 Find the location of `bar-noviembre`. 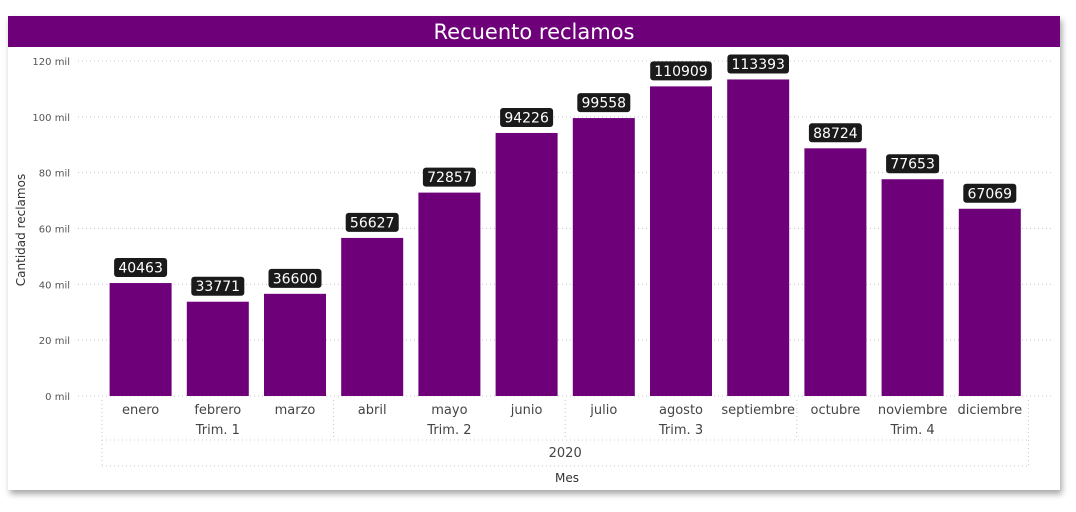

bar-noviembre is located at coordinates (912, 287).